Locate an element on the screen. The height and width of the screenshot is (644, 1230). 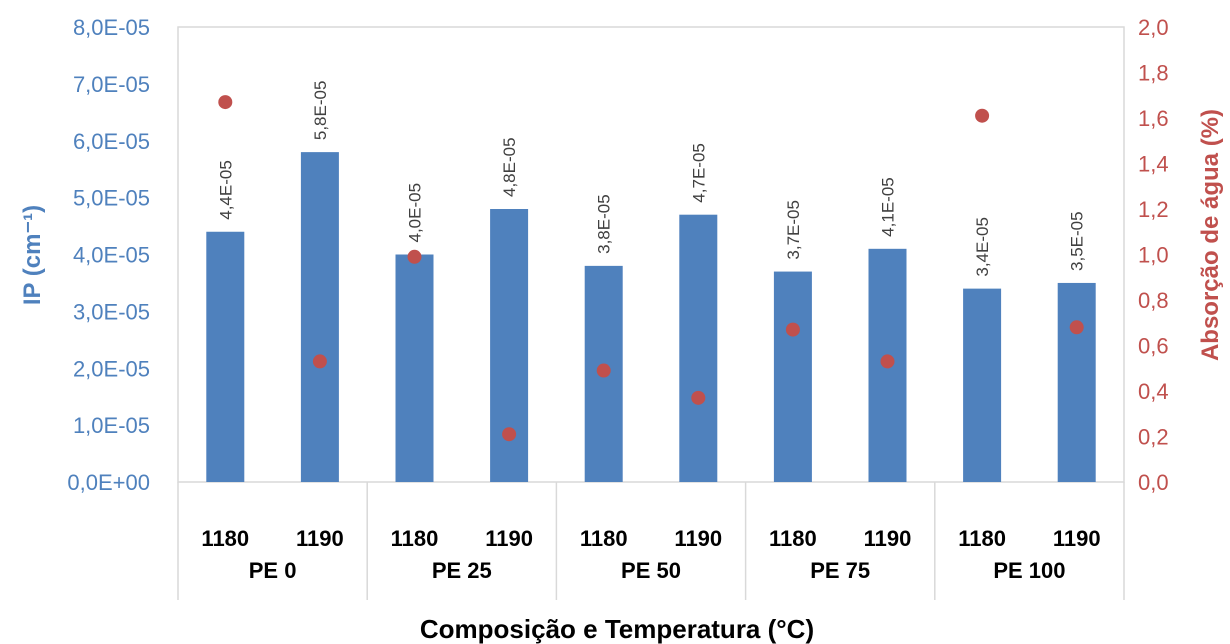
y-tick-label: 6,0E-05 is located at coordinates (111, 141).